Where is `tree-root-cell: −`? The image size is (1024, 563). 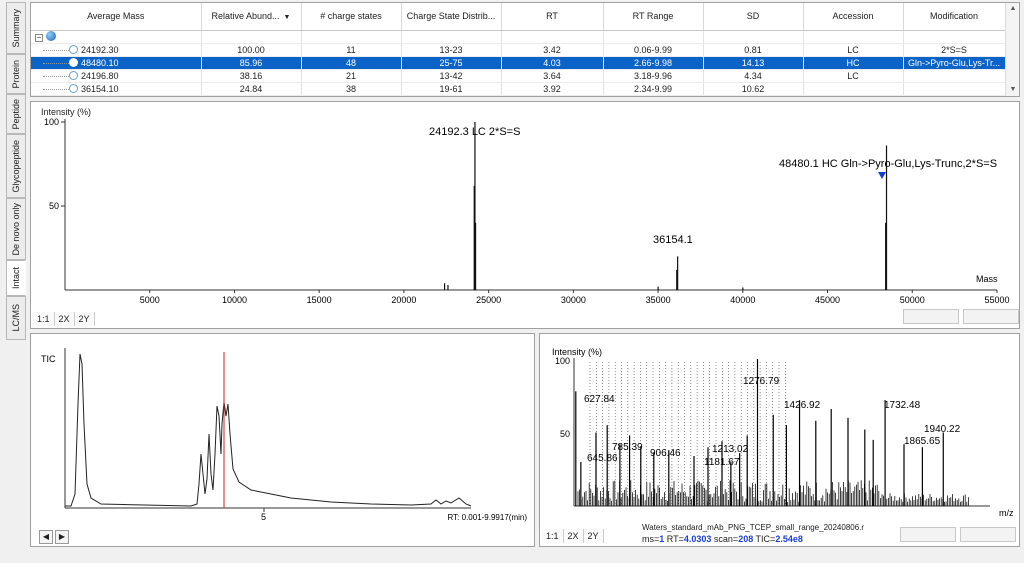 tree-root-cell: − is located at coordinates (116, 37).